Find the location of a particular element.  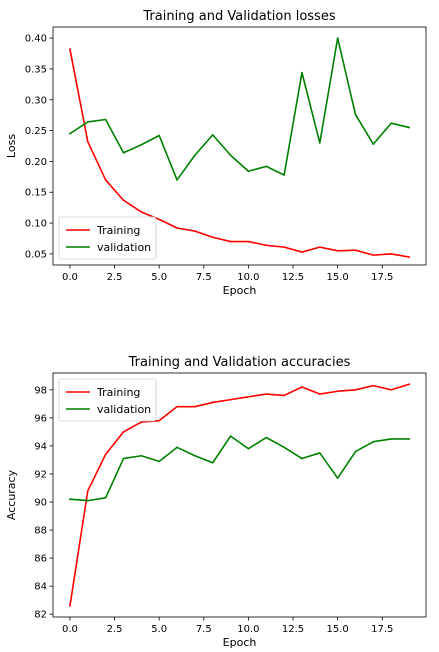

y-tick-label: 96 is located at coordinates (40, 418).